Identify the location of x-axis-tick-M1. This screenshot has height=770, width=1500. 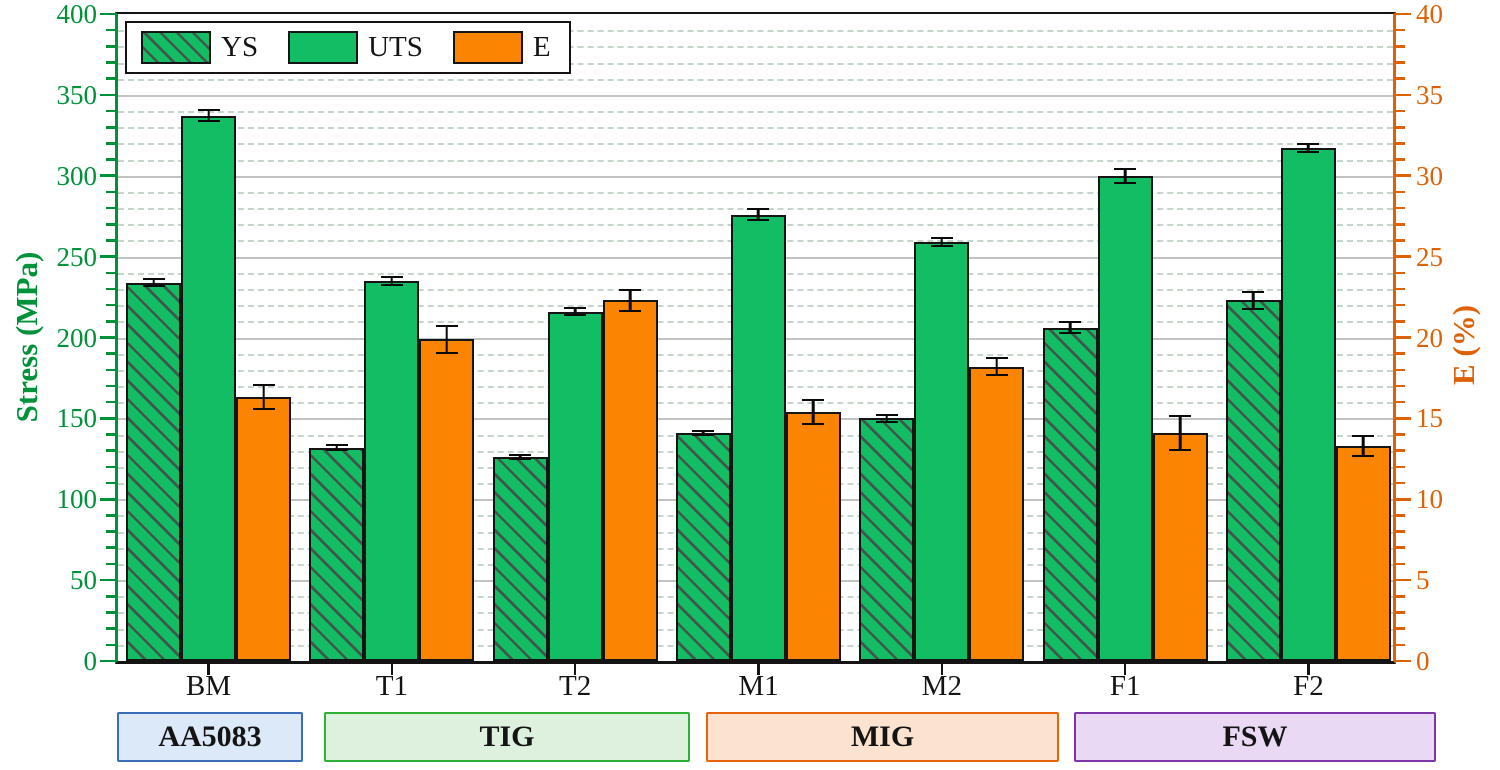
(758, 669).